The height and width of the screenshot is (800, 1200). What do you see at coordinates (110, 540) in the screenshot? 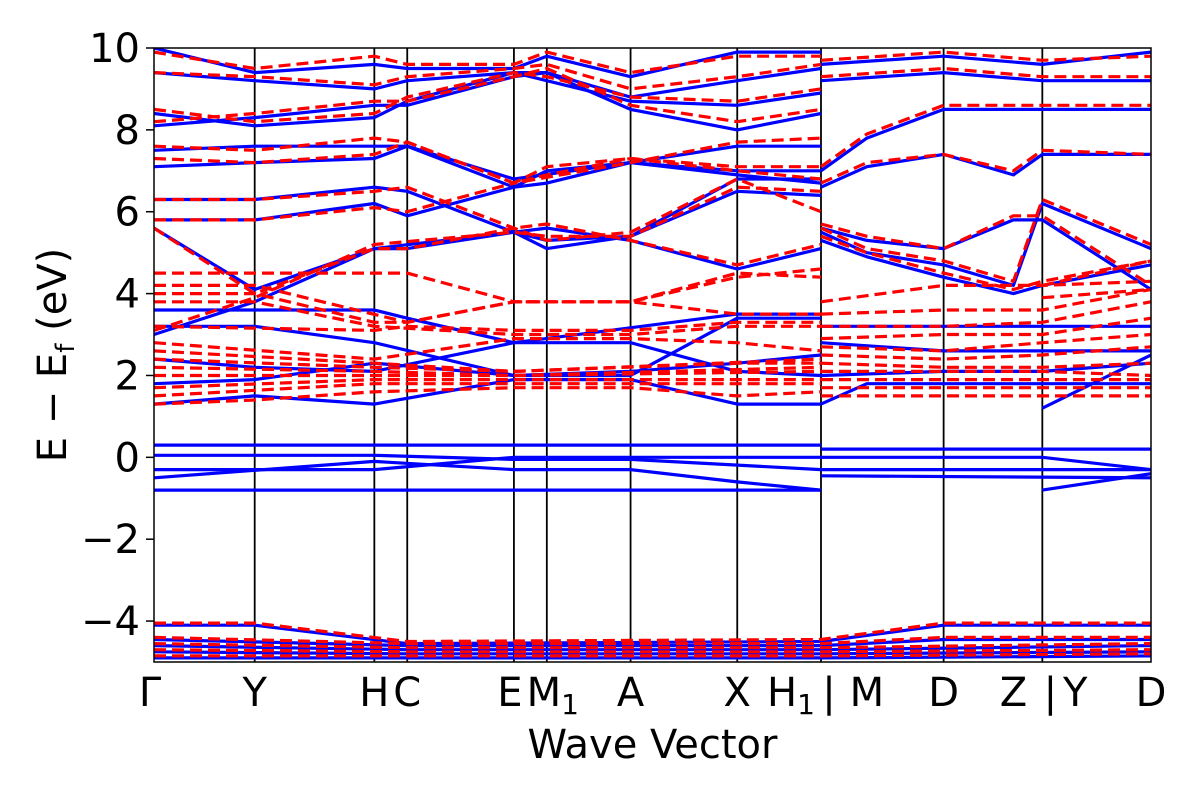
I see `y-tick-label: −2` at bounding box center [110, 540].